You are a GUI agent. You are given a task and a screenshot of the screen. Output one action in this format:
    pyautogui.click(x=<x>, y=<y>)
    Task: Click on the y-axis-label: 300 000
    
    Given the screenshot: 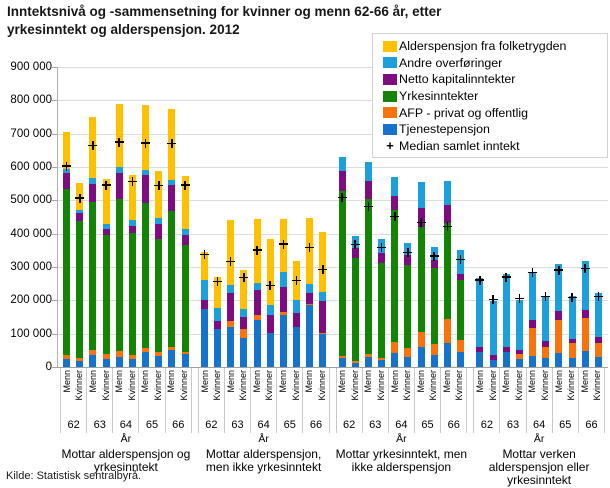 What is the action you would take?
    pyautogui.click(x=31, y=267)
    